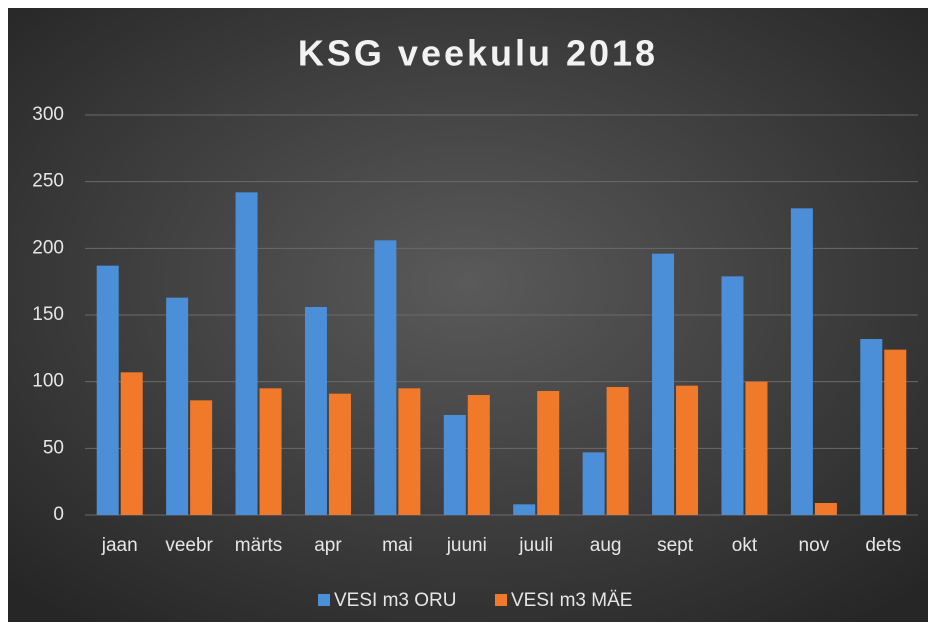 The width and height of the screenshot is (935, 630). What do you see at coordinates (478, 53) in the screenshot?
I see `chart-title: KSG veekulu 2018` at bounding box center [478, 53].